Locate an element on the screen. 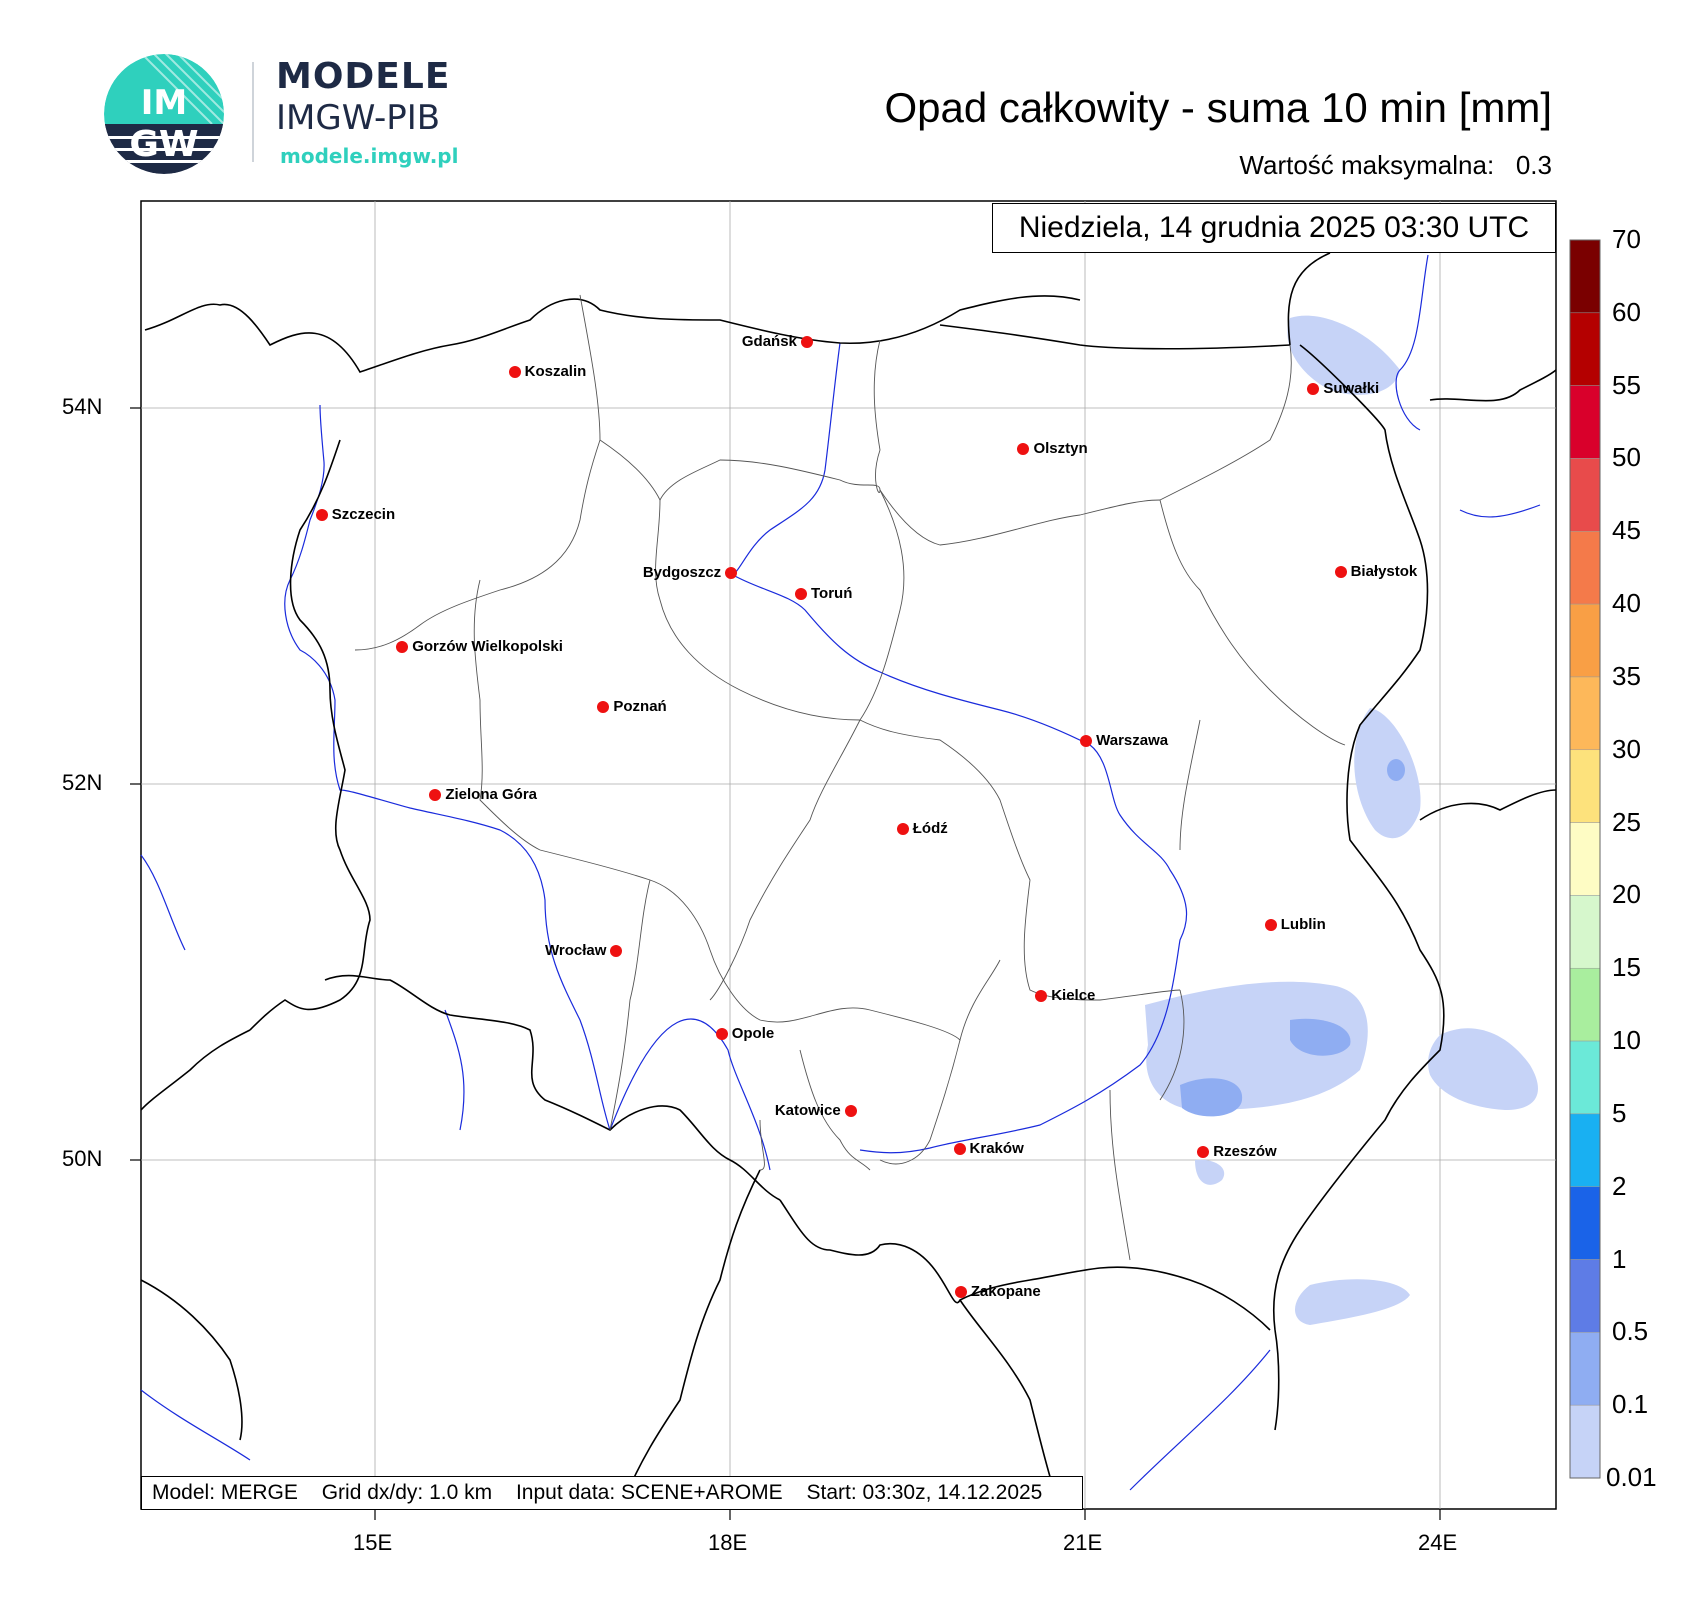 This screenshot has width=1700, height=1600. logo-subtitle: IMGW-PIB is located at coordinates (358, 118).